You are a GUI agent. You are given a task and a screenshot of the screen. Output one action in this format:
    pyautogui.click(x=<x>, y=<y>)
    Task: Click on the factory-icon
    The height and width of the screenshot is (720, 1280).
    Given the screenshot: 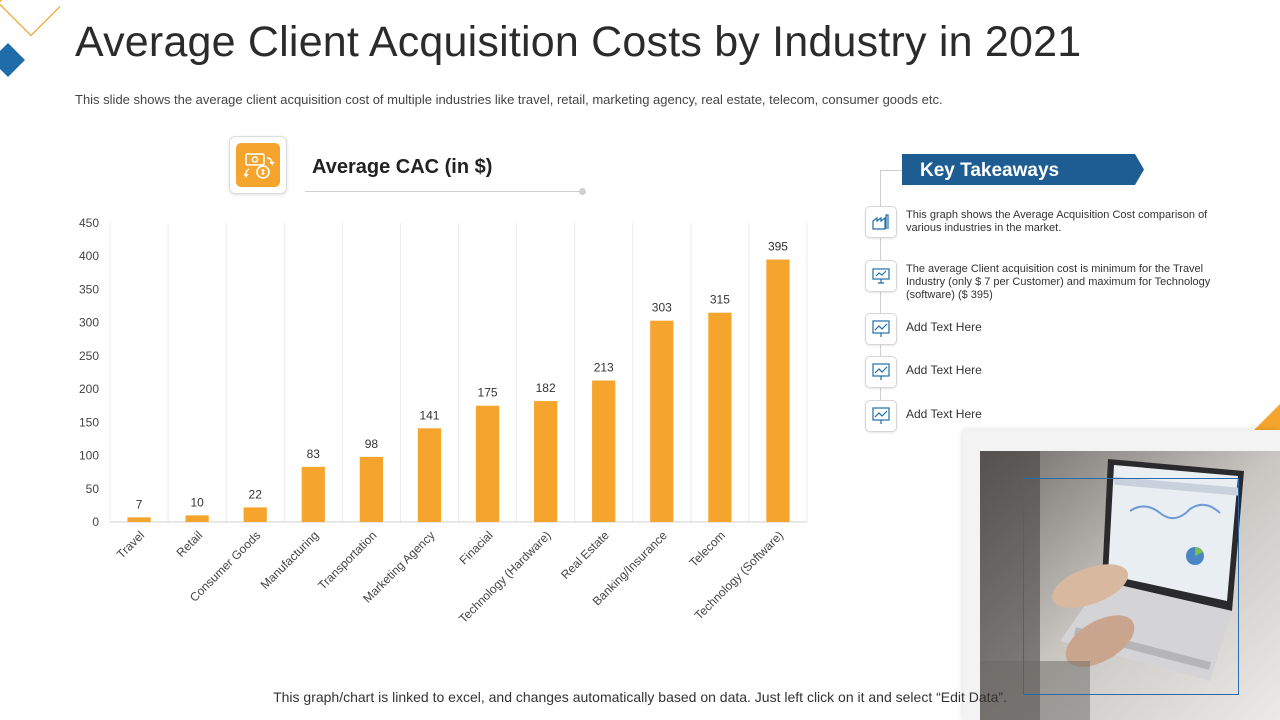 What is the action you would take?
    pyautogui.click(x=881, y=222)
    